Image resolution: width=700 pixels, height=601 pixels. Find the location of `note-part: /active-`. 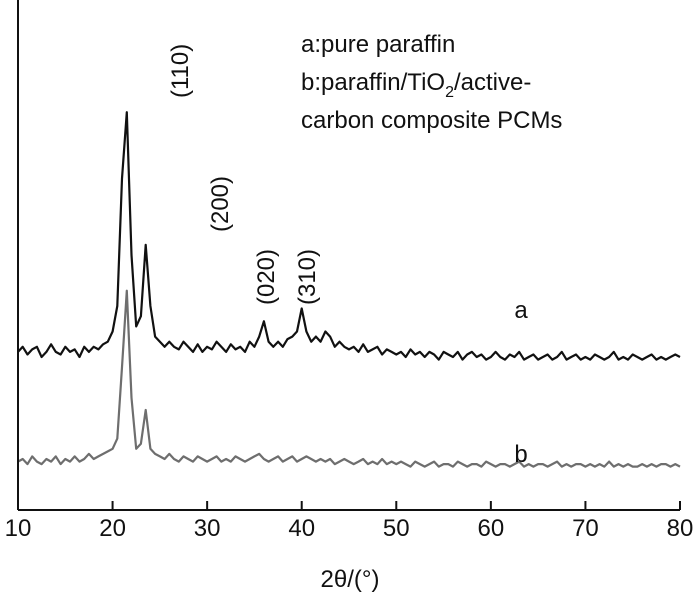

note-part: /active- is located at coordinates (492, 82).